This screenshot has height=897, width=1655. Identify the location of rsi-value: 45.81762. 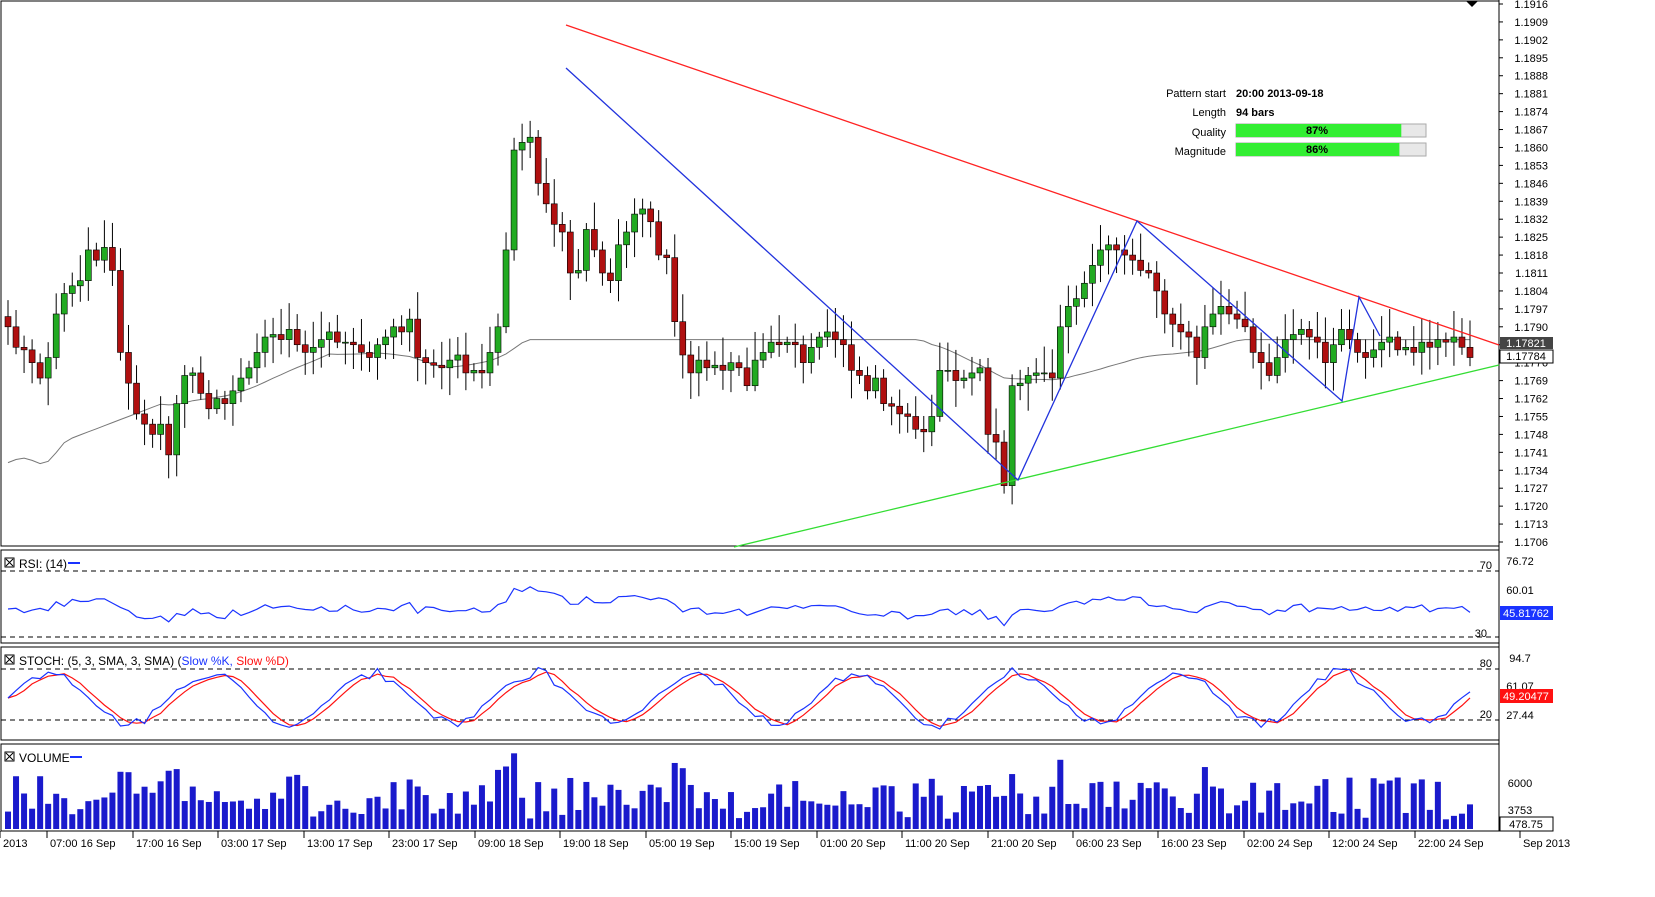
(1526, 614).